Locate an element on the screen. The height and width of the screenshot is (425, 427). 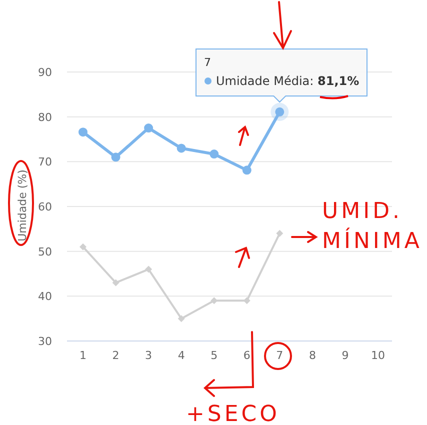
text: 7 is located at coordinates (207, 62).